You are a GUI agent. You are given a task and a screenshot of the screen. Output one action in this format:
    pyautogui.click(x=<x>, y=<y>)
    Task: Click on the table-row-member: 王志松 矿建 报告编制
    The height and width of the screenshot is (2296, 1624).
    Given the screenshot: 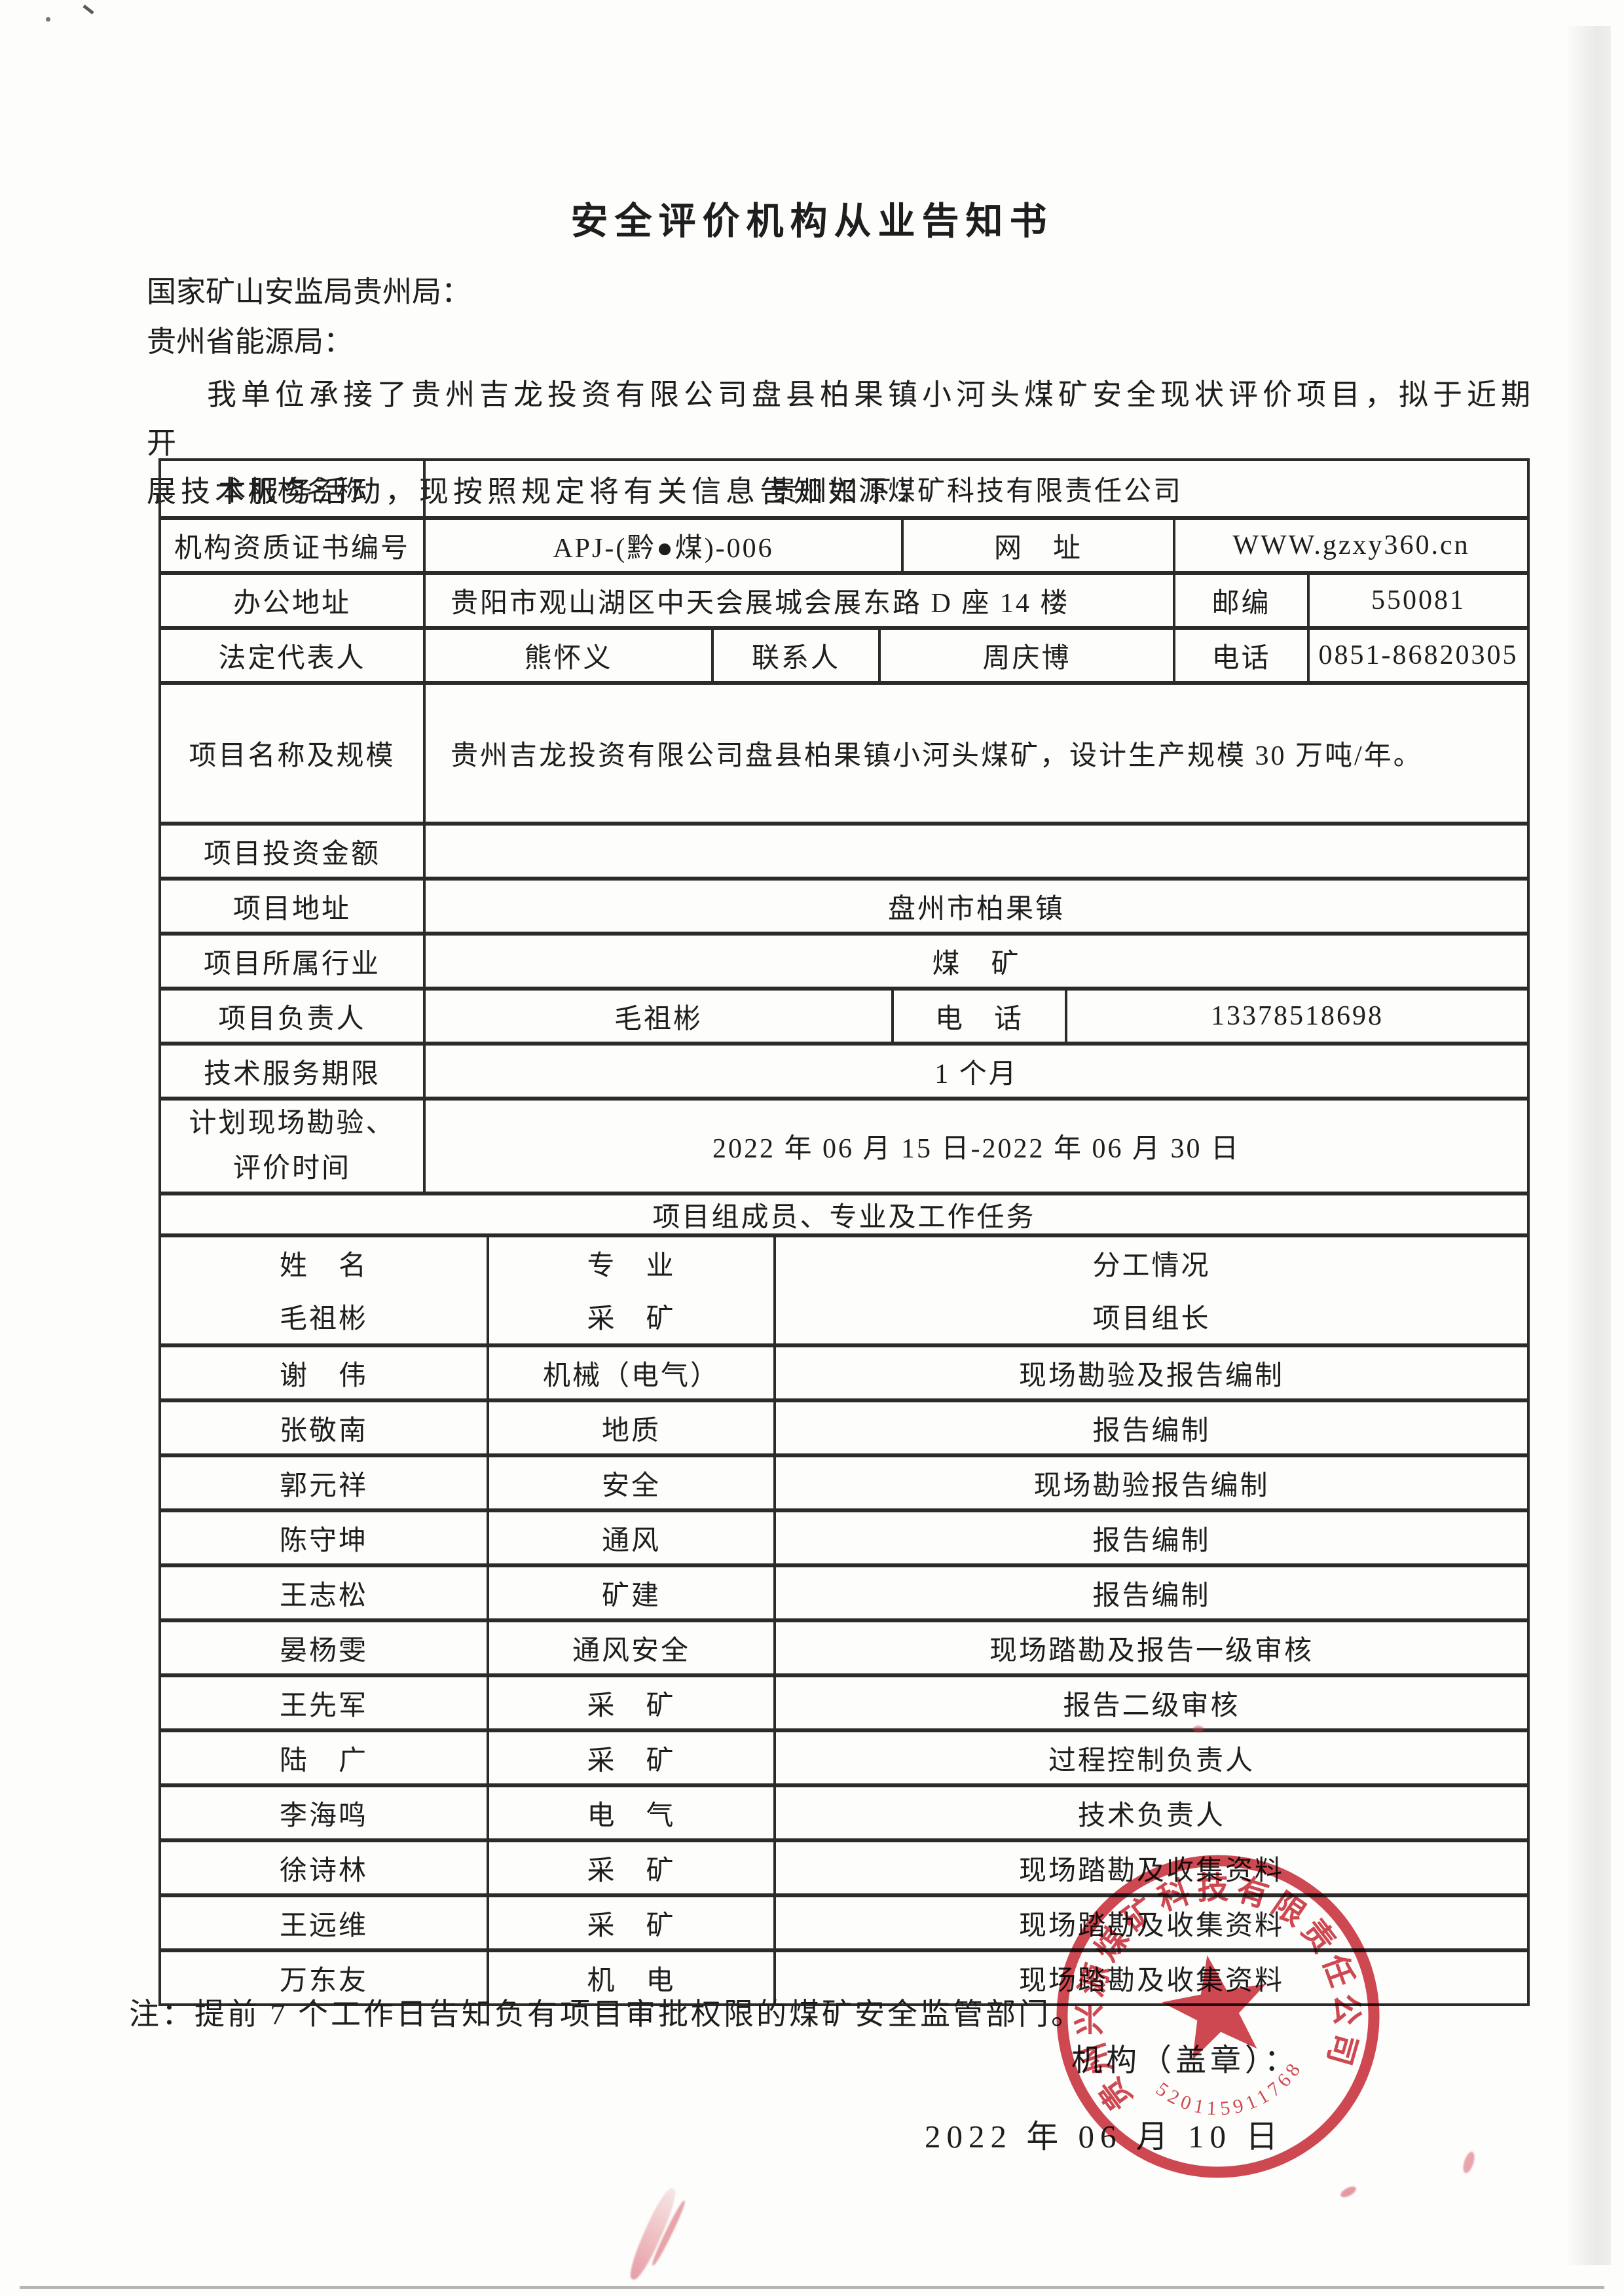 What is the action you would take?
    pyautogui.click(x=844, y=1590)
    